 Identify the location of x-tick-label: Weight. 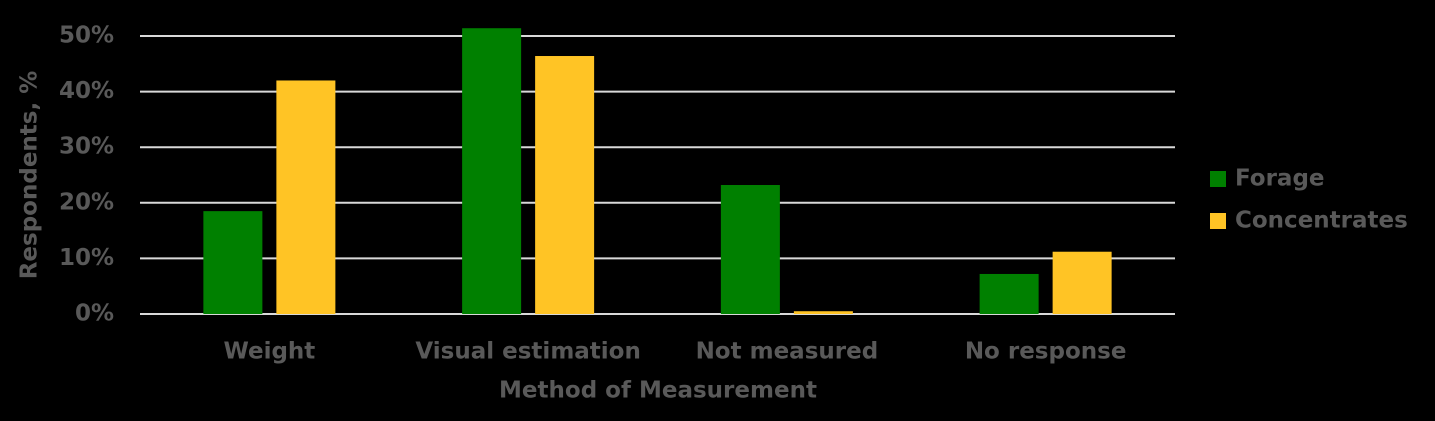
(269, 352).